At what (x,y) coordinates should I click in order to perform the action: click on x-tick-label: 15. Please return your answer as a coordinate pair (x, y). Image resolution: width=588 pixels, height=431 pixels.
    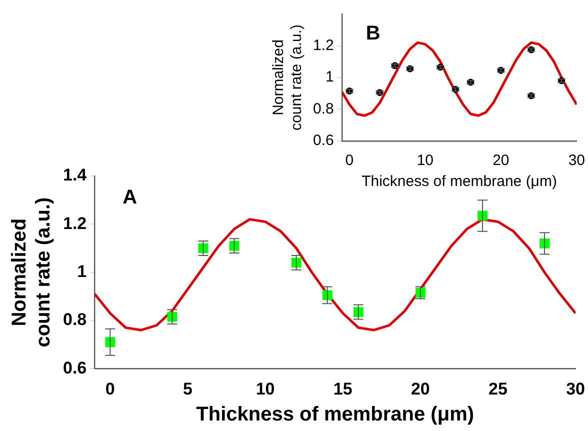
    Looking at the image, I should click on (342, 388).